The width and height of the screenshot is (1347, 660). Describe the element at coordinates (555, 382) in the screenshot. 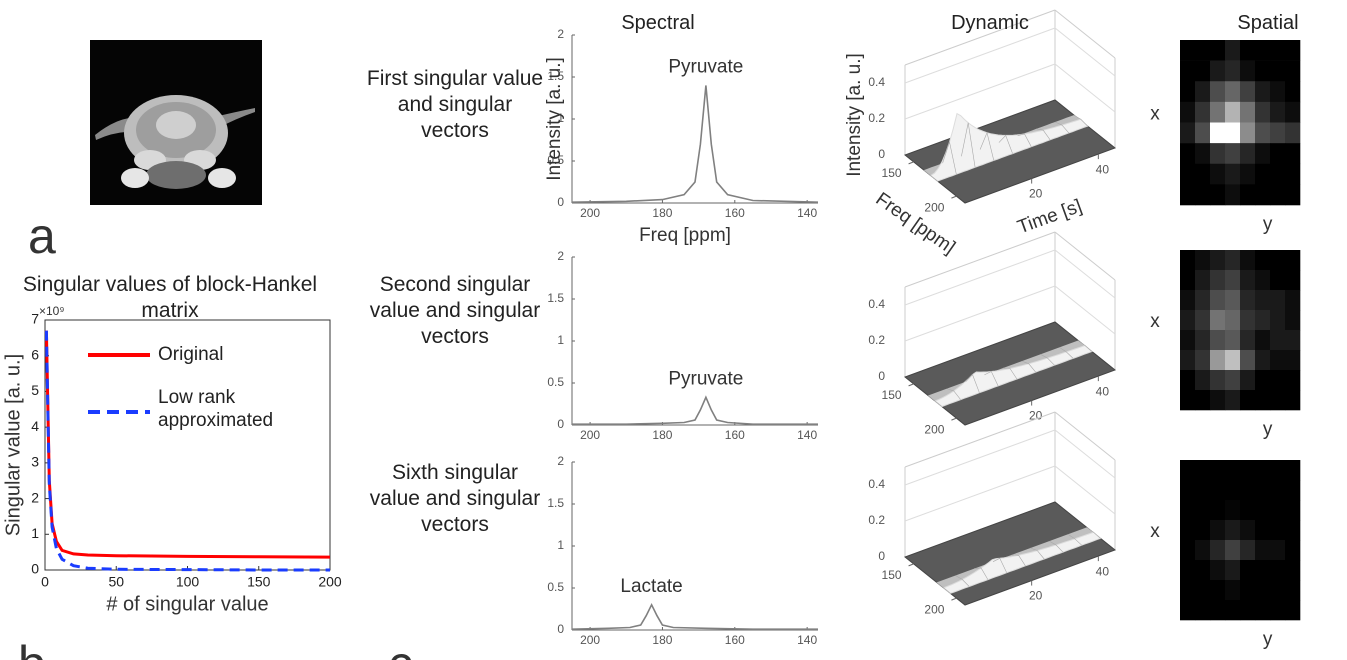

I see `y-tick-label: 0.5` at that location.